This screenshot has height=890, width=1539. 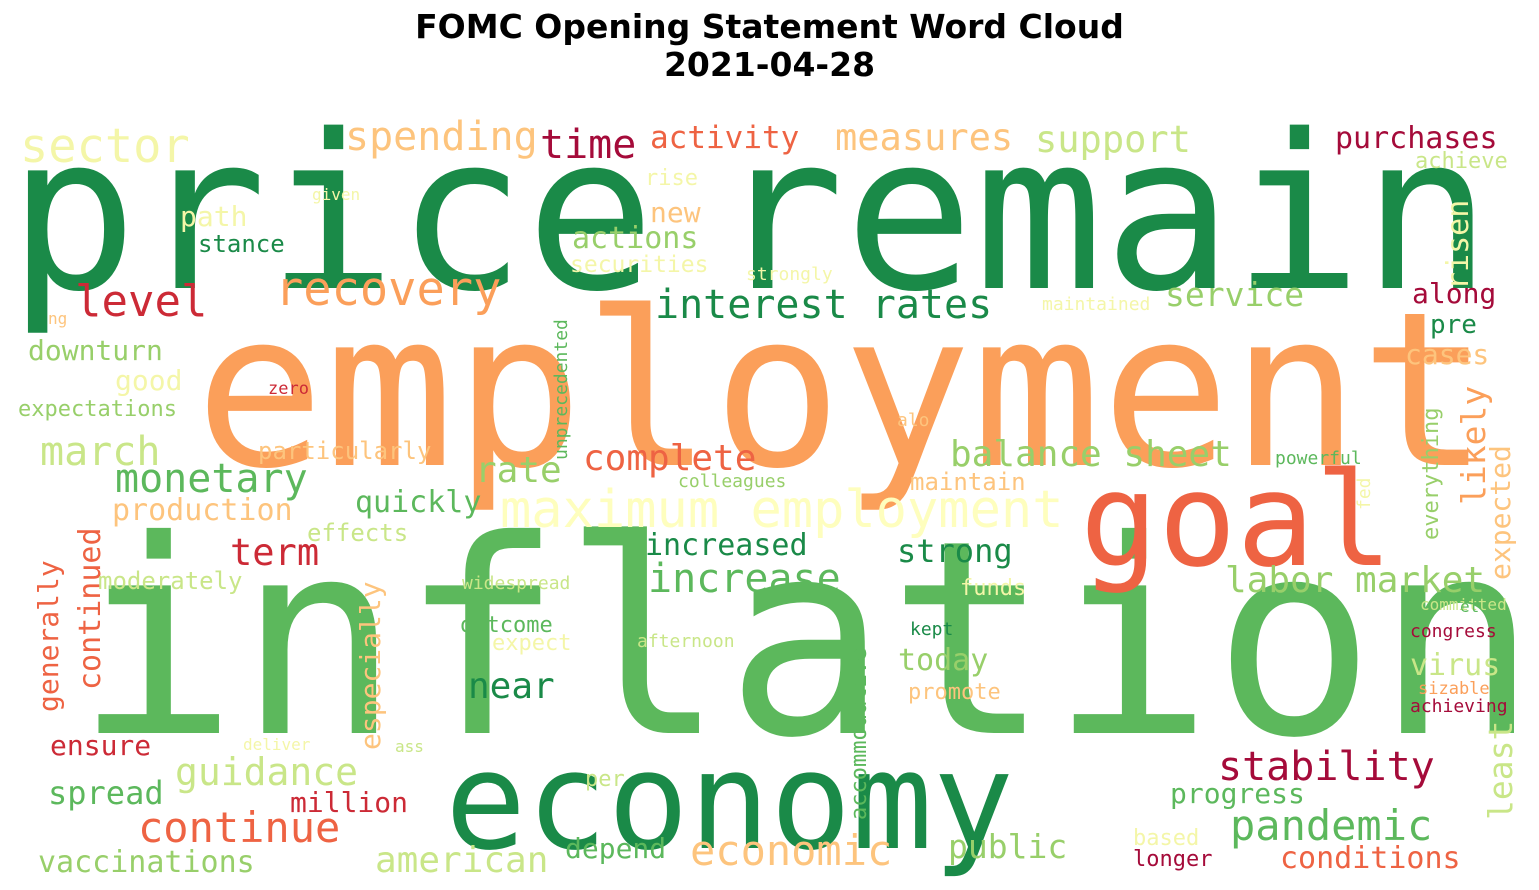 I want to click on word-economic: economic, so click(x=791, y=850).